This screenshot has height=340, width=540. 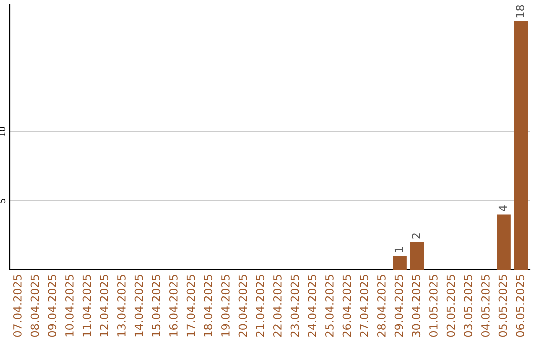 What do you see at coordinates (225, 306) in the screenshot?
I see `x-tick-label: 19.04.2025` at bounding box center [225, 306].